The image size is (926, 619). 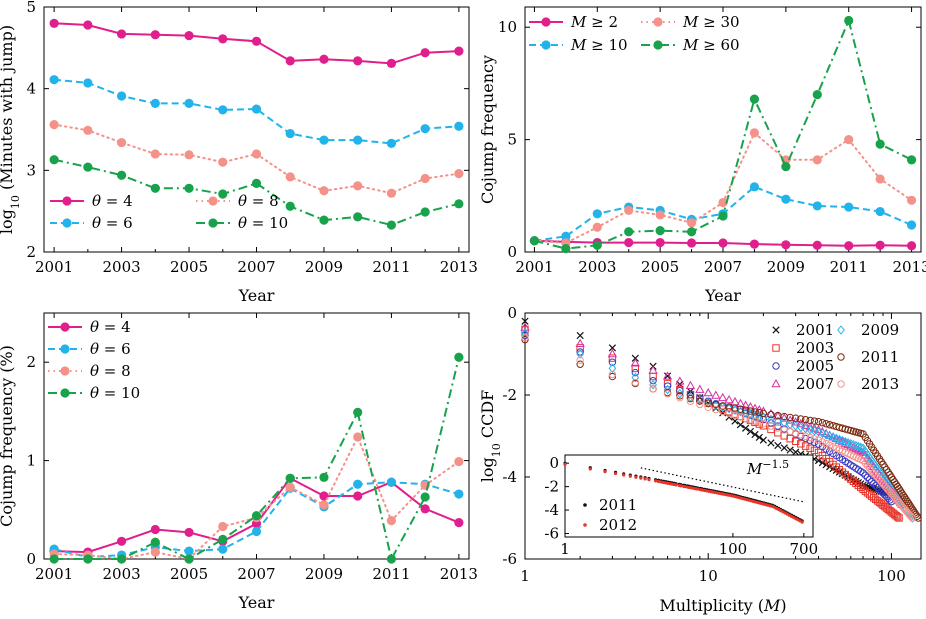 I want to click on legend: θ = 4θ = 6θ = 8θ = 10, so click(x=169, y=212).